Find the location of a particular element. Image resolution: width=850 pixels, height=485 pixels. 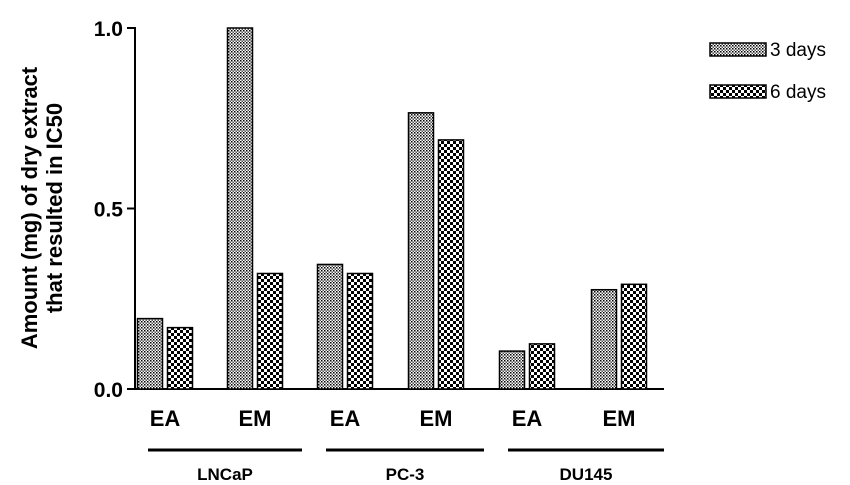

y-axis-title-line-2: that resulted in IC50 is located at coordinates (54, 208).